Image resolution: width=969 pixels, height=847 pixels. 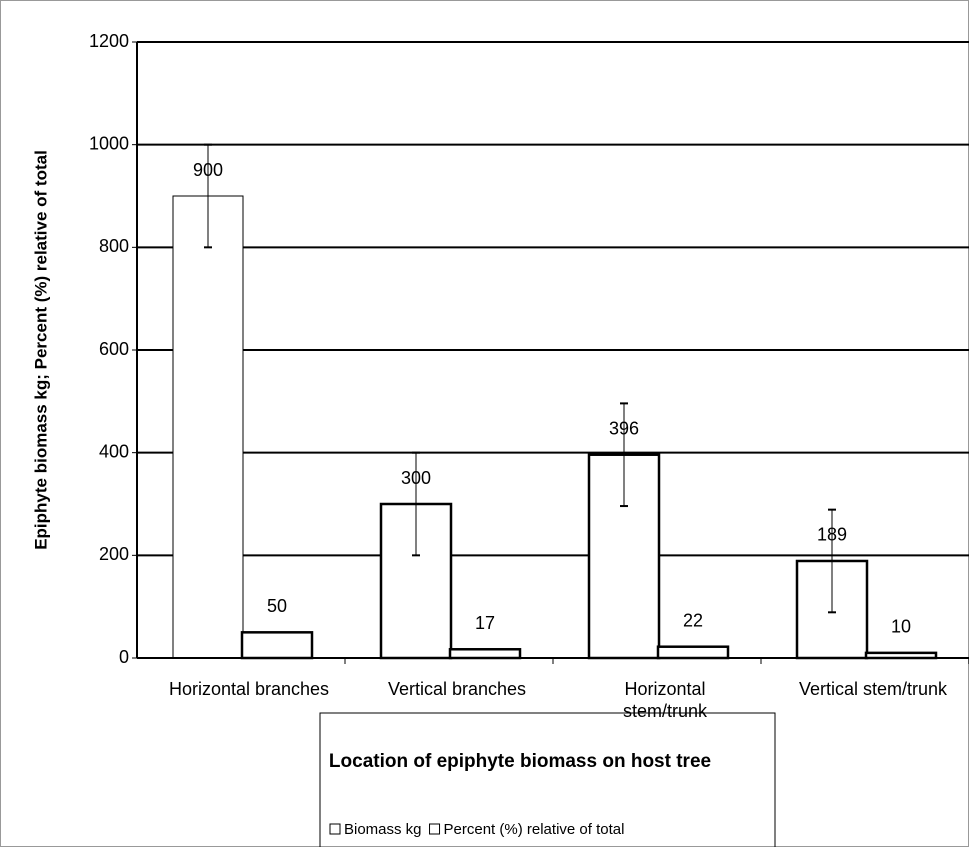 What do you see at coordinates (534, 829) in the screenshot?
I see `legend-label: Percent (%) relative of total` at bounding box center [534, 829].